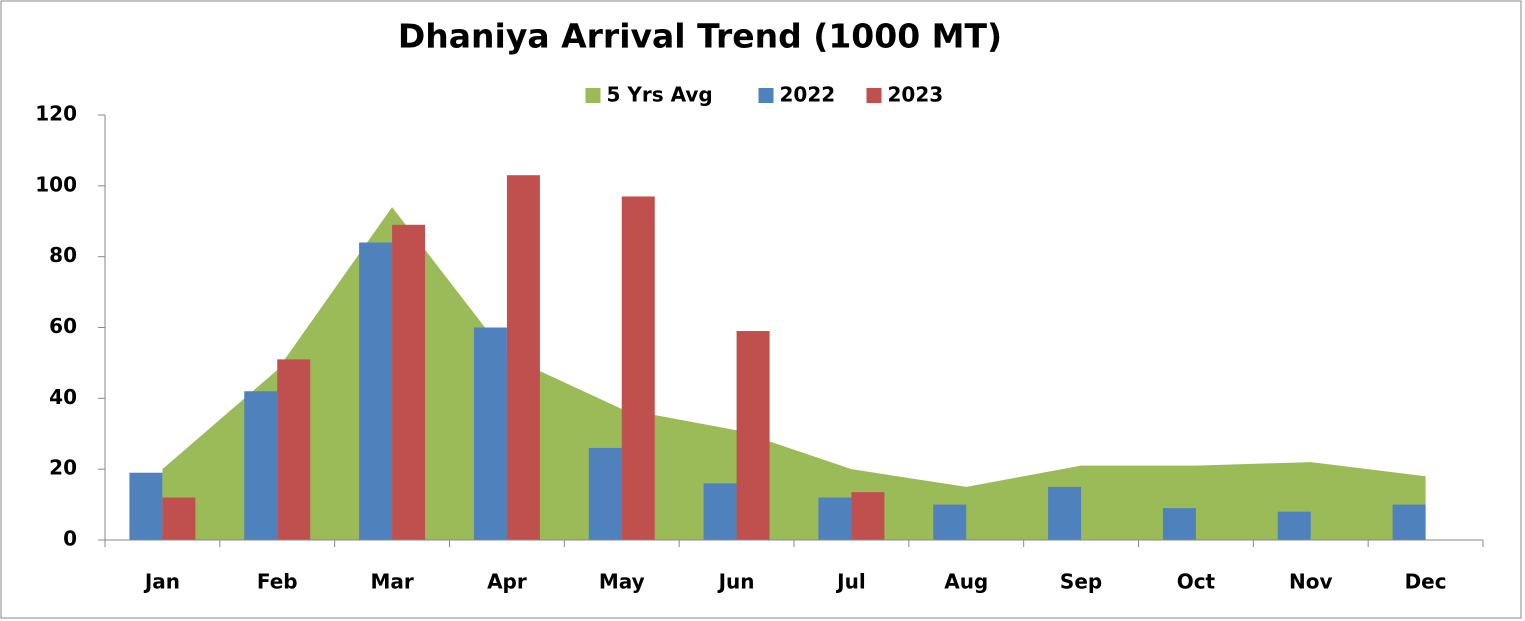 This screenshot has width=1525, height=621. I want to click on x-tick-label: Aug, so click(966, 582).